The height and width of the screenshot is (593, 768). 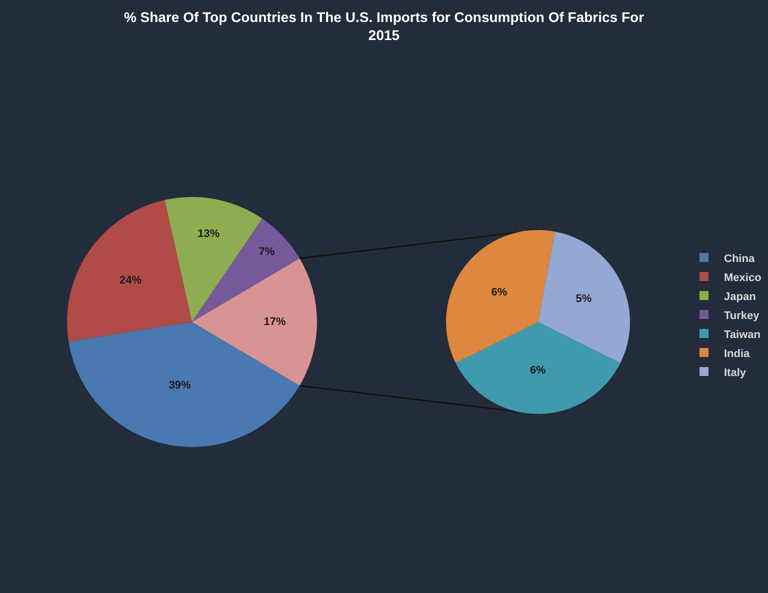 What do you see at coordinates (384, 26) in the screenshot?
I see `chart-title: % Share Of Top Countries In The U.S. Imports for Consumption Of Fabrics For 2015` at bounding box center [384, 26].